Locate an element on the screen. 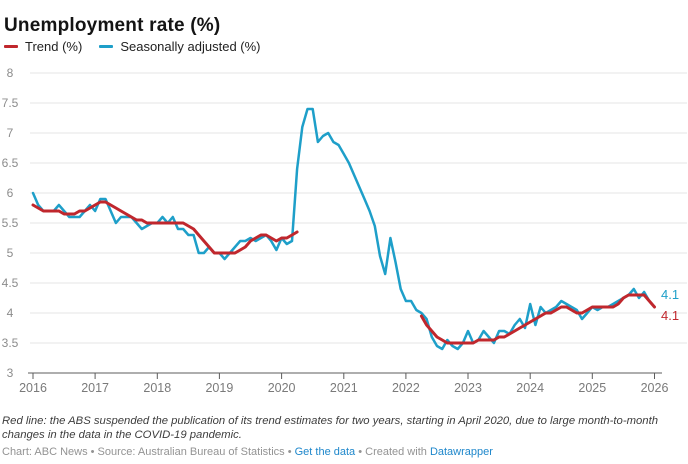  x-axis-label: 2018 is located at coordinates (157, 388).